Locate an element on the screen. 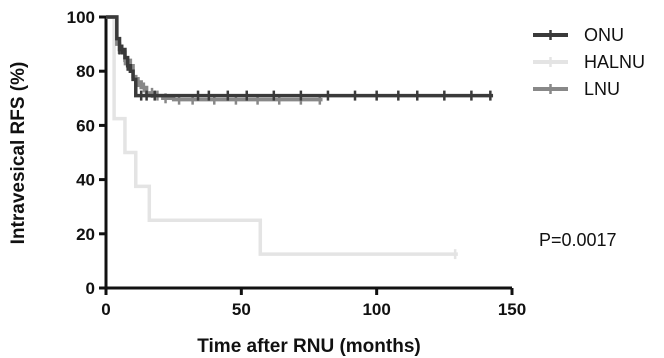  x-tick-label: 0 is located at coordinates (105, 309).